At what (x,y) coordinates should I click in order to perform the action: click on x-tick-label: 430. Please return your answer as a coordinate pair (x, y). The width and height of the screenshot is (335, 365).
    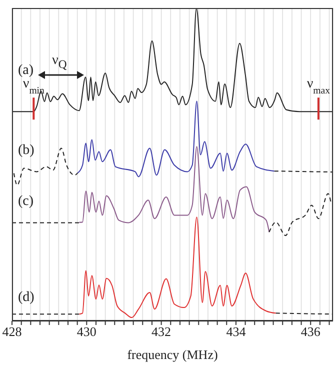
    Looking at the image, I should click on (86, 332).